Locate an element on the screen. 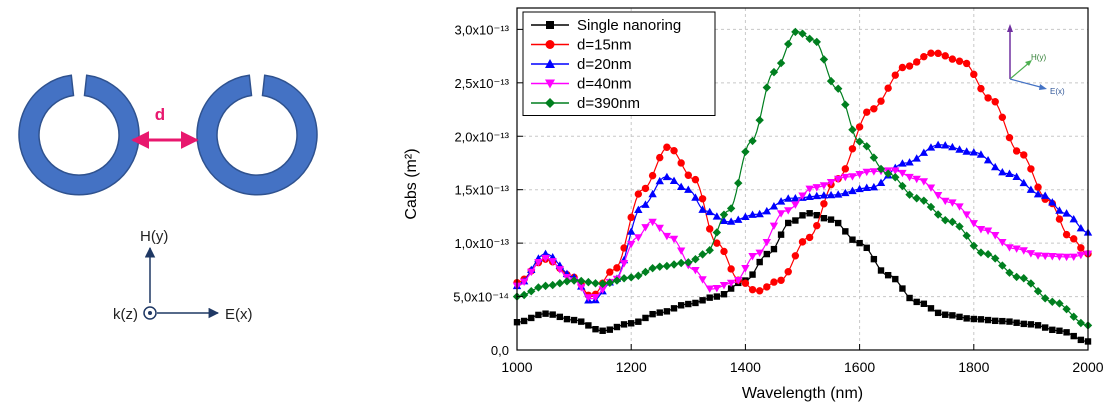 This screenshot has width=1113, height=412. legend-label: d=40nm is located at coordinates (604, 84).